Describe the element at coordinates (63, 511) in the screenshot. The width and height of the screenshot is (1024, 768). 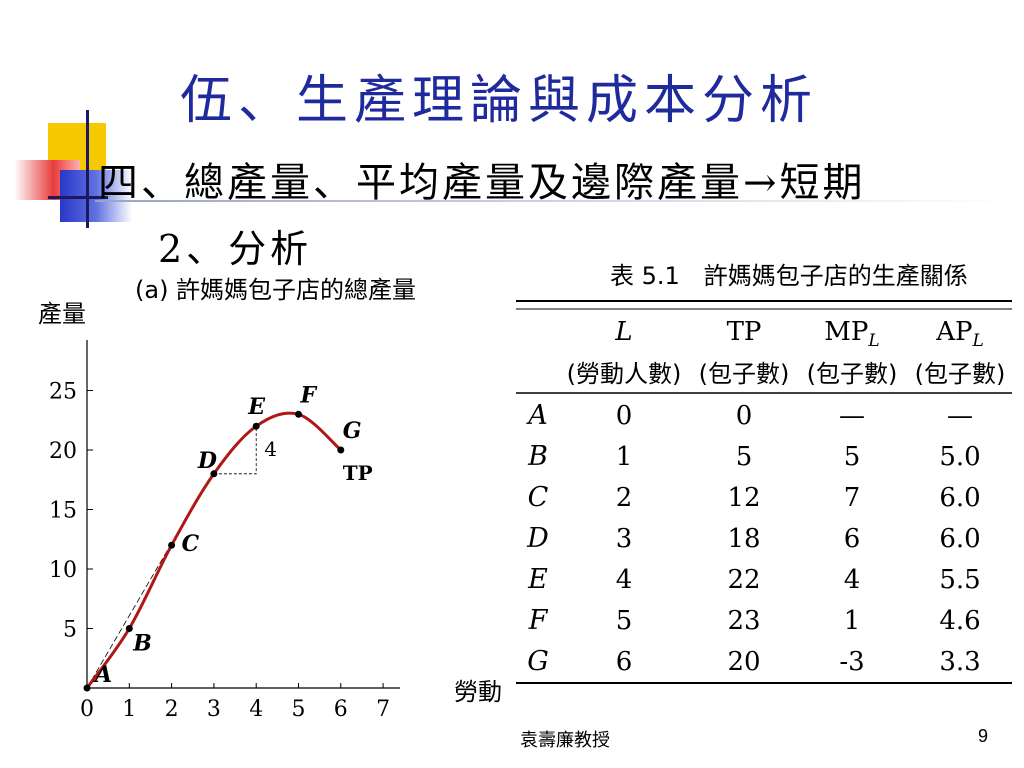
I see `y-tick-label: 15` at that location.